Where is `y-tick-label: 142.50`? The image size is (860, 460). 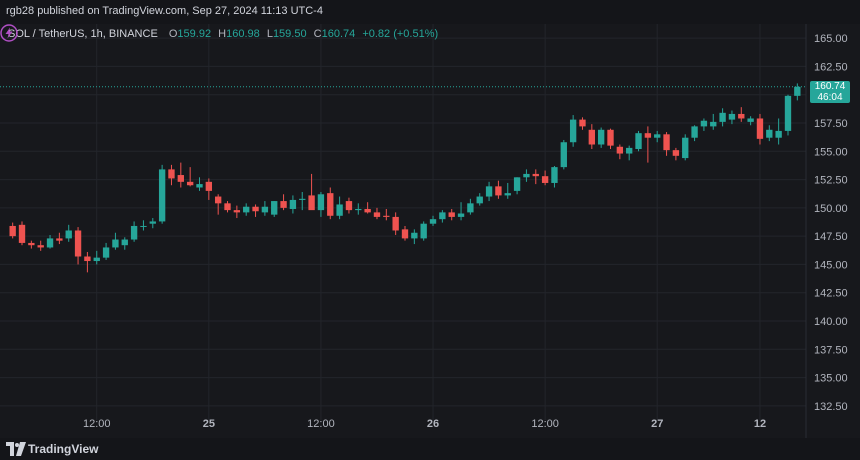
y-tick-label: 142.50 is located at coordinates (831, 294).